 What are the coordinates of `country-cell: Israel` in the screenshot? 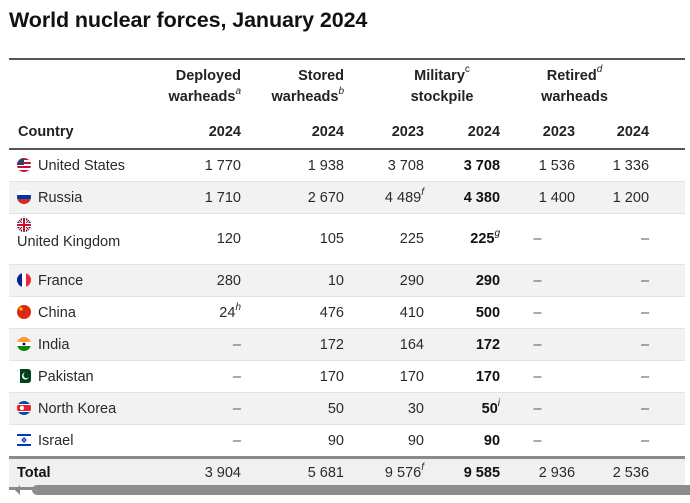 It's located at (81, 441).